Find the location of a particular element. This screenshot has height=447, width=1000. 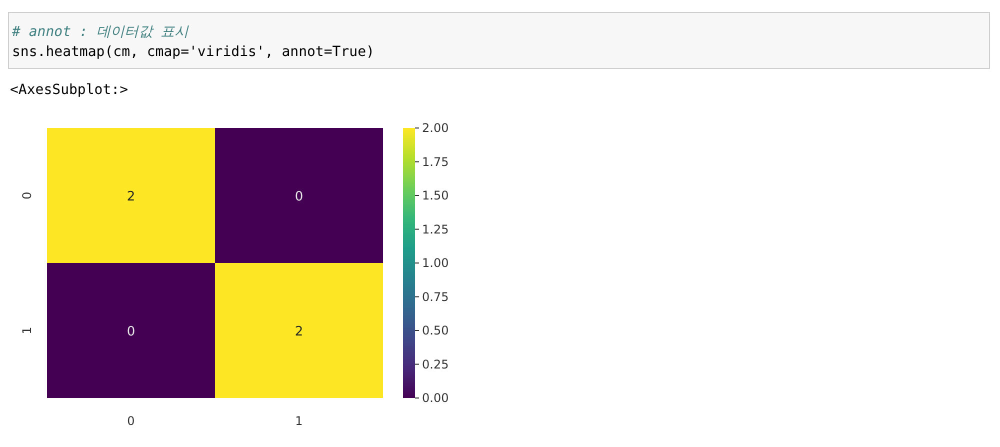

color-bar-label: 0.25 is located at coordinates (435, 364).